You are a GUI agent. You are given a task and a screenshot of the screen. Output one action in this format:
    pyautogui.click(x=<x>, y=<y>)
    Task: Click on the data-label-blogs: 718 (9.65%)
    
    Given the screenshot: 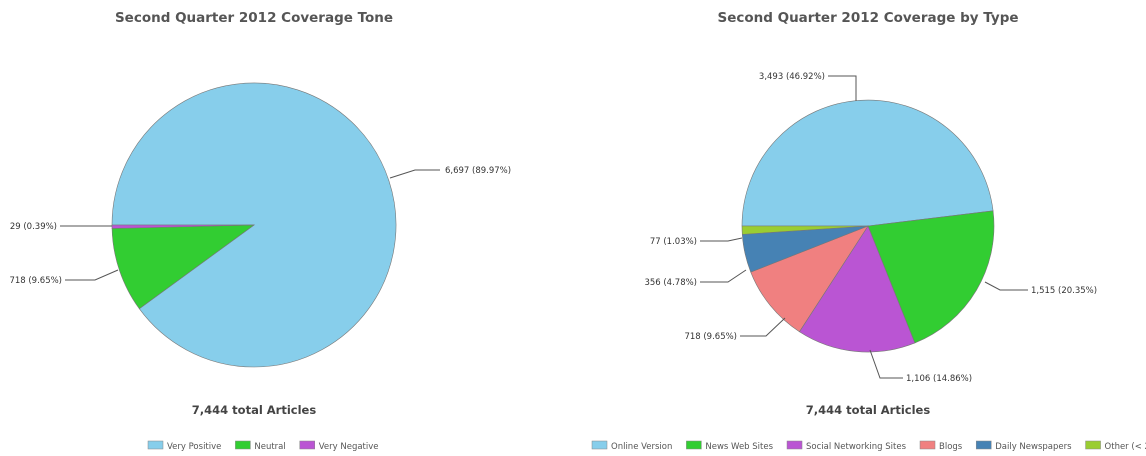 What is the action you would take?
    pyautogui.click(x=710, y=337)
    